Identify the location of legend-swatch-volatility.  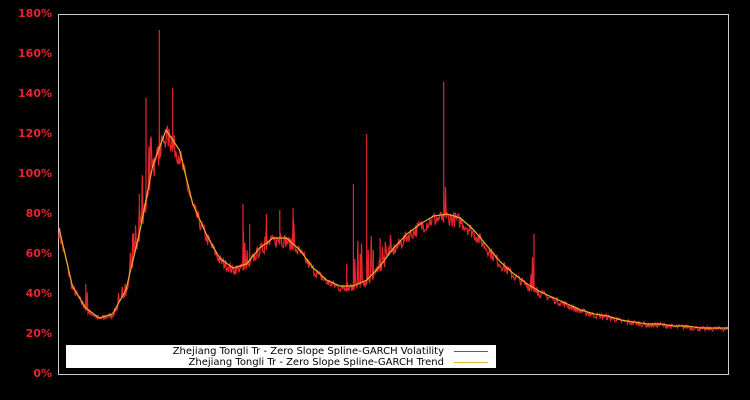
(471, 351).